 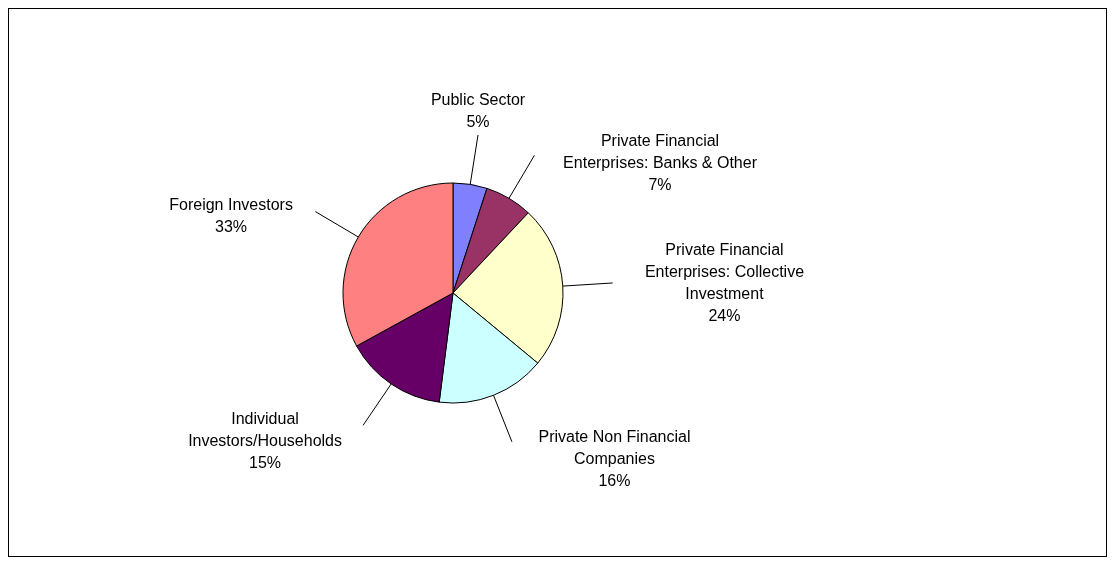 What do you see at coordinates (660, 152) in the screenshot?
I see `slice-label: Private Financial Enterprises: Banks & Other` at bounding box center [660, 152].